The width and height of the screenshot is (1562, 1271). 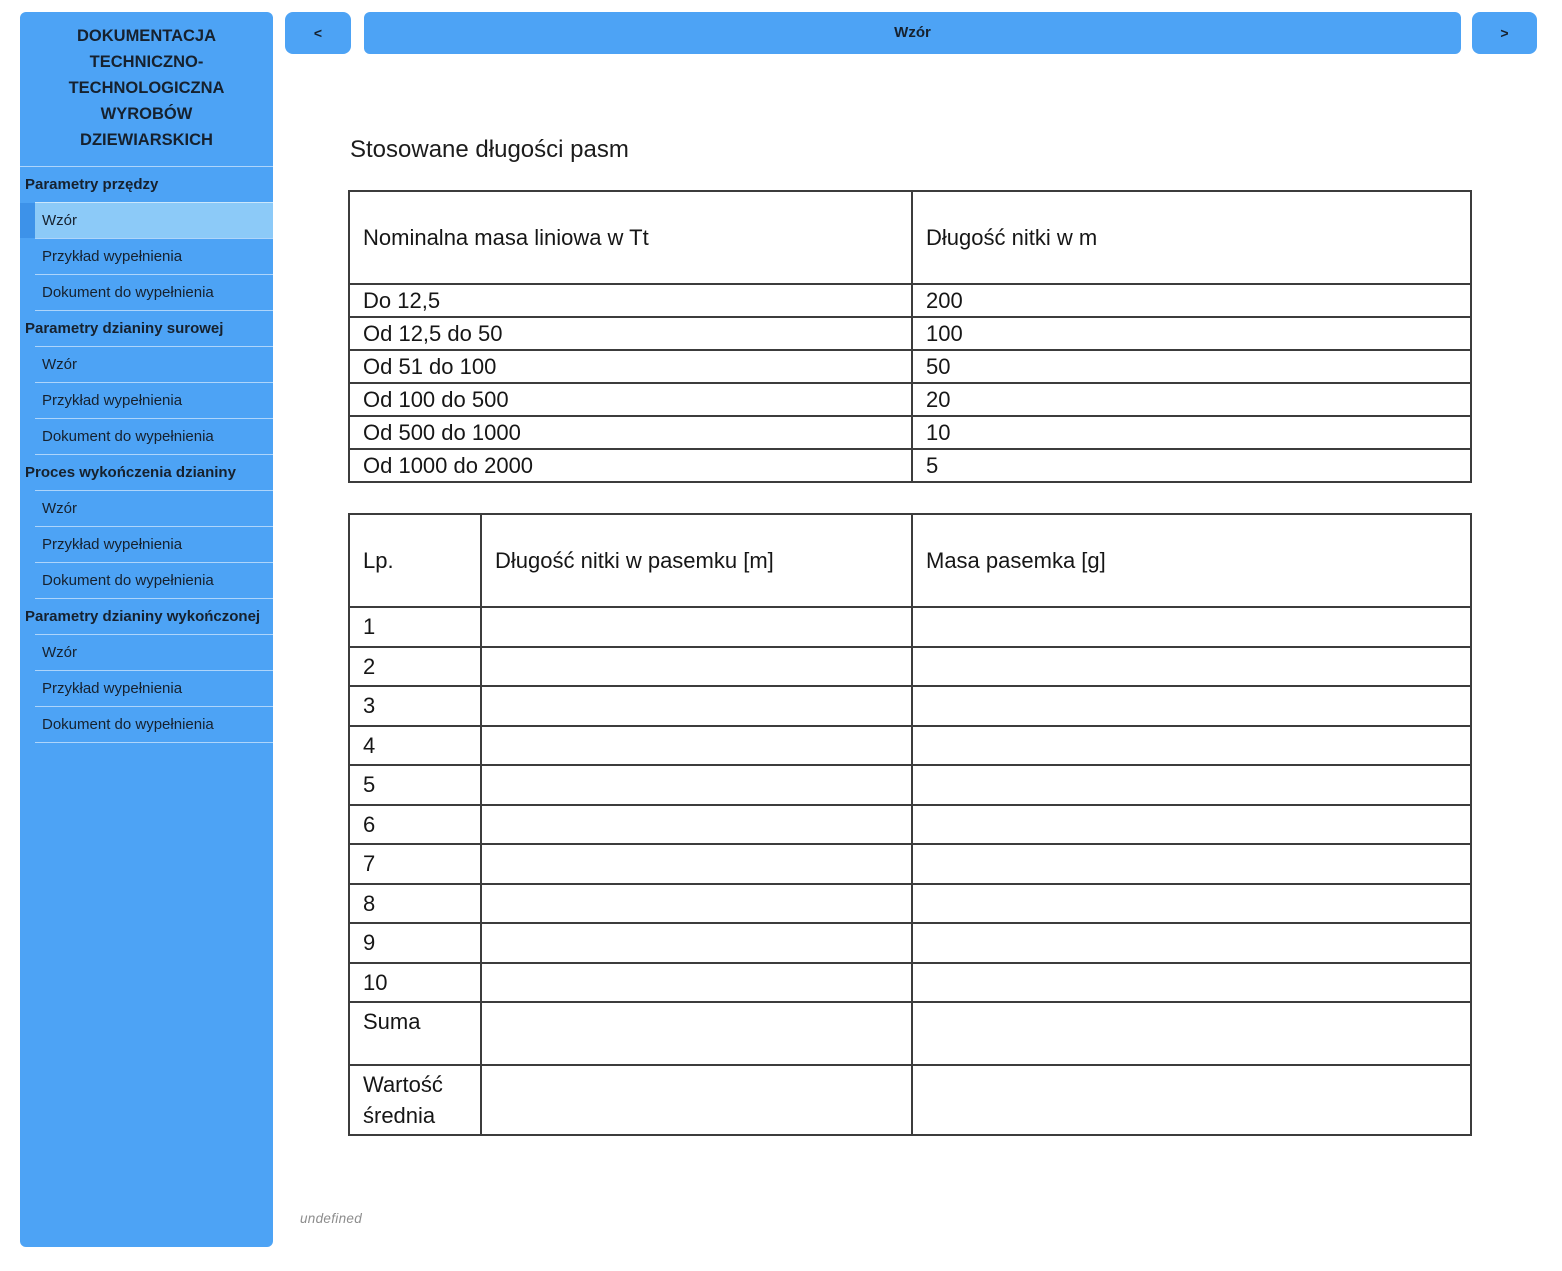 I want to click on table-row: 3, so click(x=910, y=706).